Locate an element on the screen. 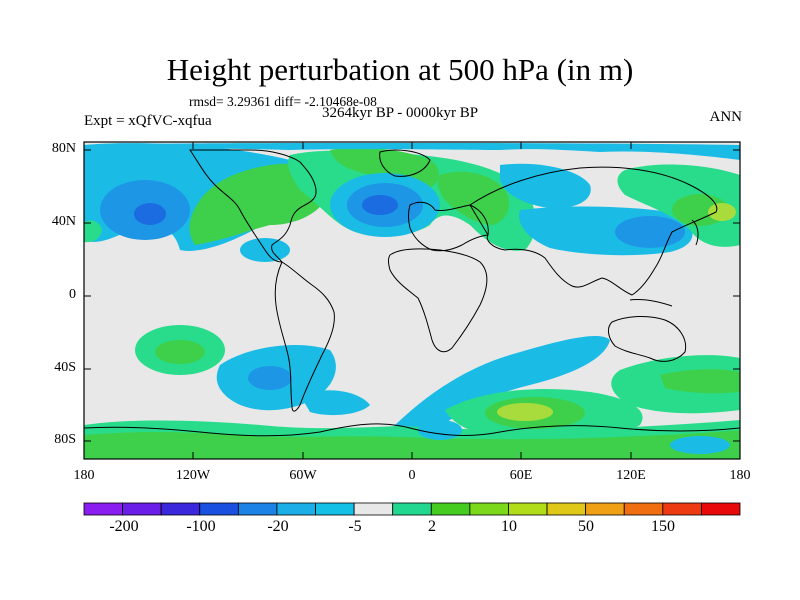  north-atlantic-center is located at coordinates (380, 205).